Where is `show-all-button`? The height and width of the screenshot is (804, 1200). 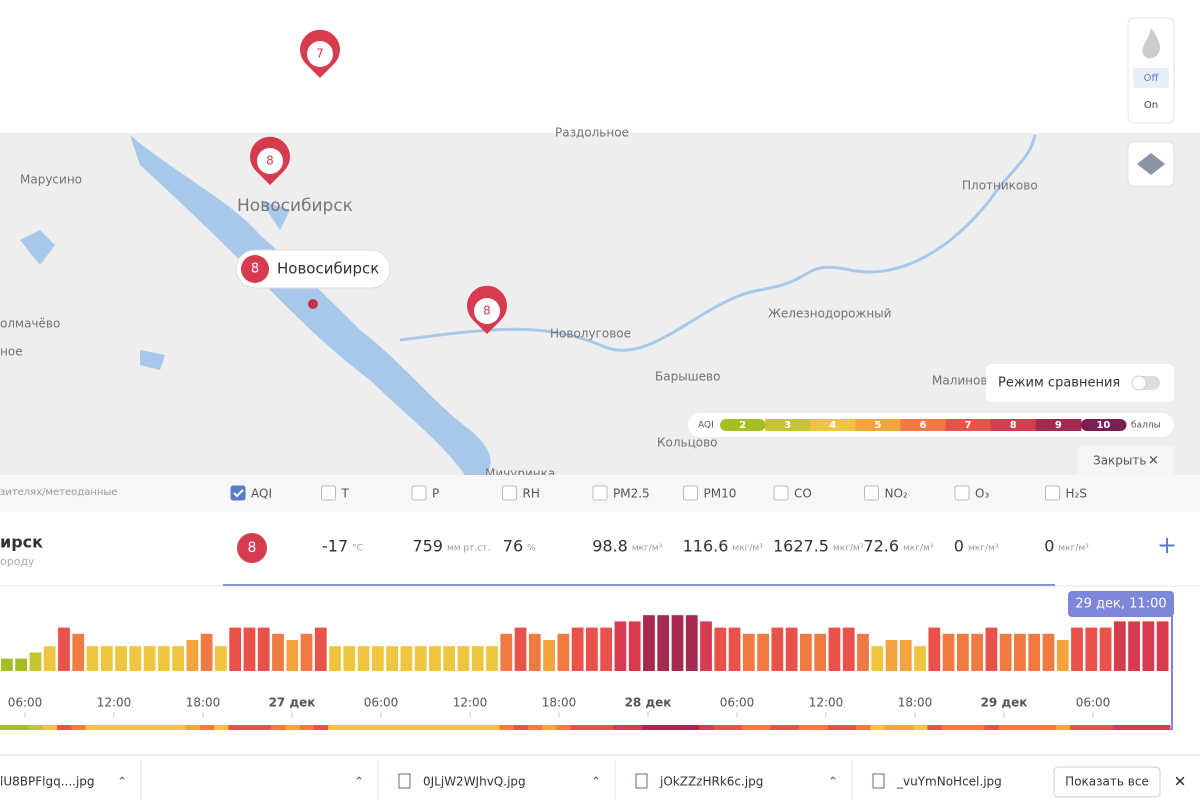
show-all-button is located at coordinates (1107, 782).